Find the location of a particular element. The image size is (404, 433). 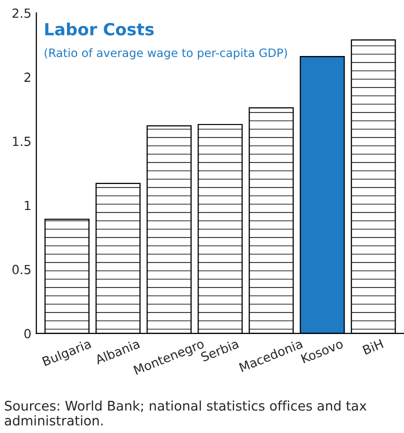

y-tick-label: 1 is located at coordinates (27, 205).